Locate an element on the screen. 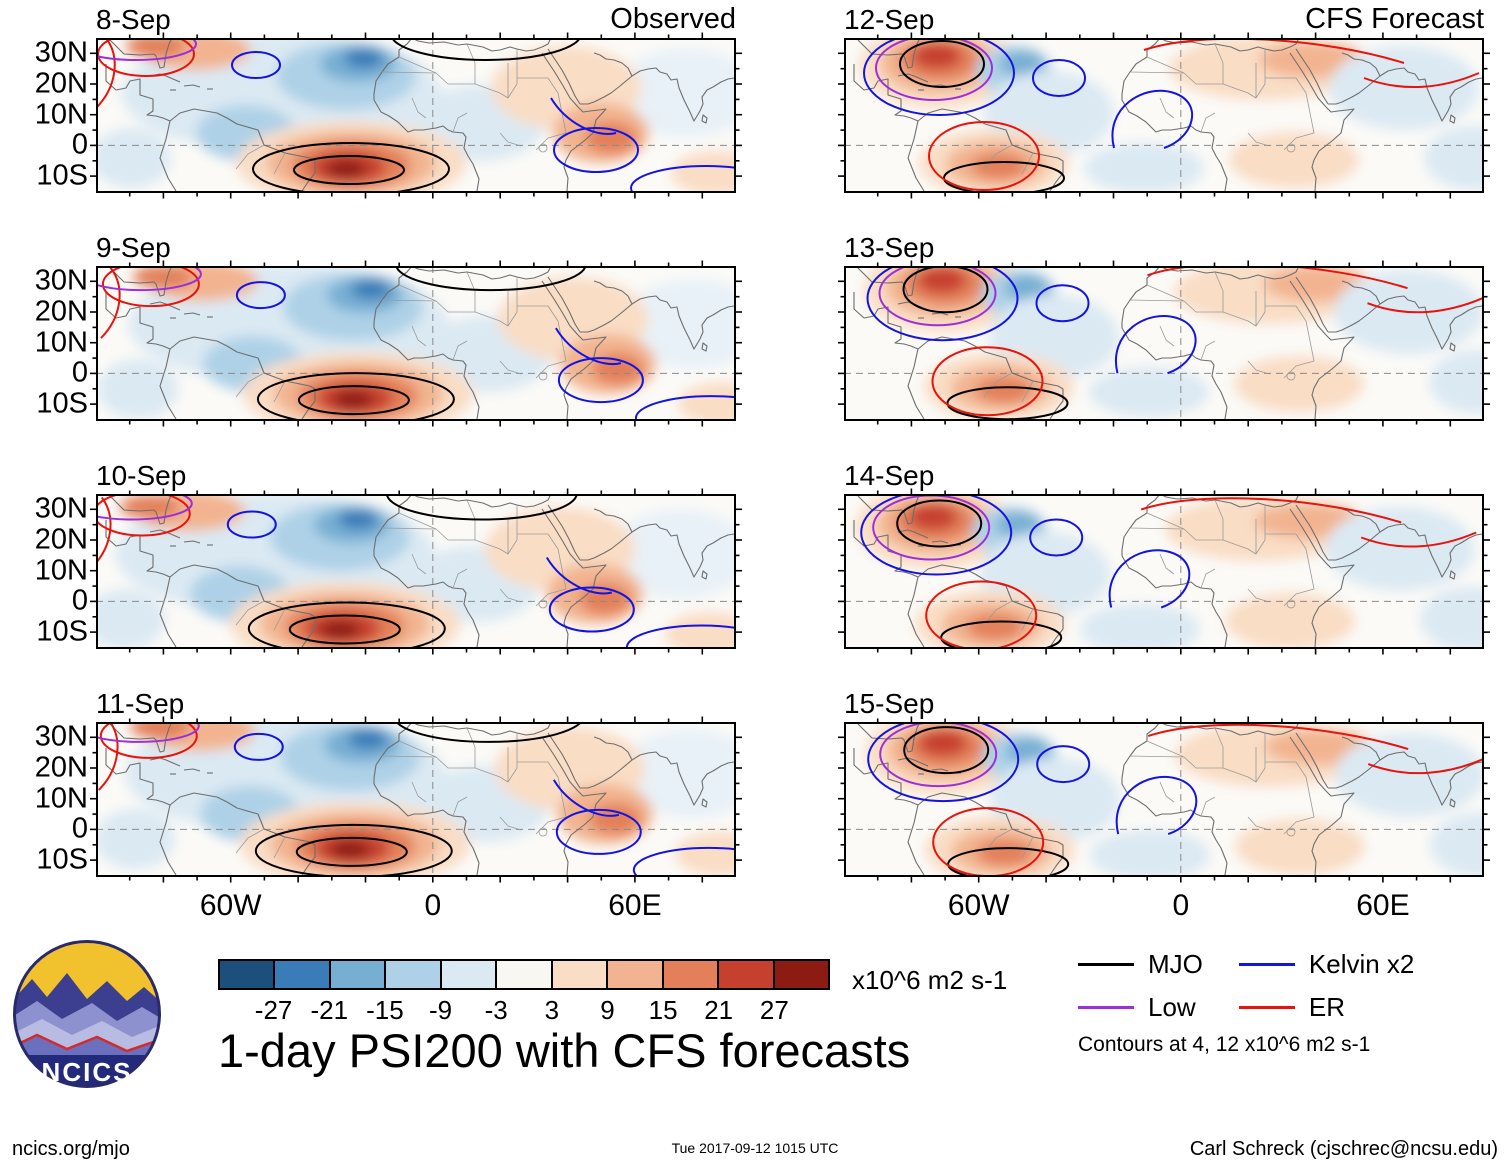  colorbar-labels: -27 -21 -15 -9 -3 3 9 15 21 27 is located at coordinates (524, 1007).